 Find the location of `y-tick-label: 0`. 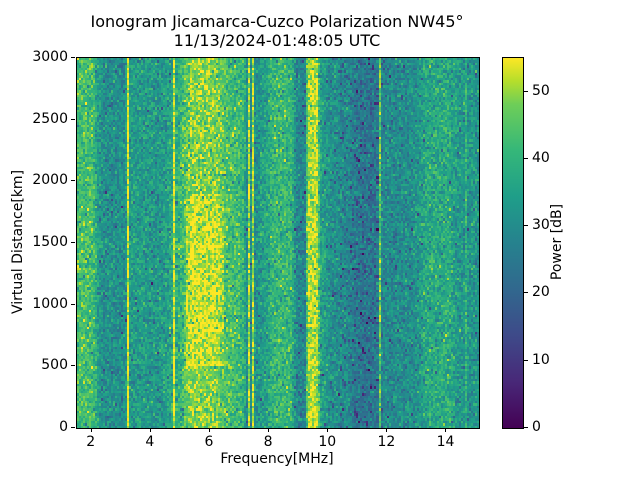

y-tick-label: 0 is located at coordinates (63, 427).